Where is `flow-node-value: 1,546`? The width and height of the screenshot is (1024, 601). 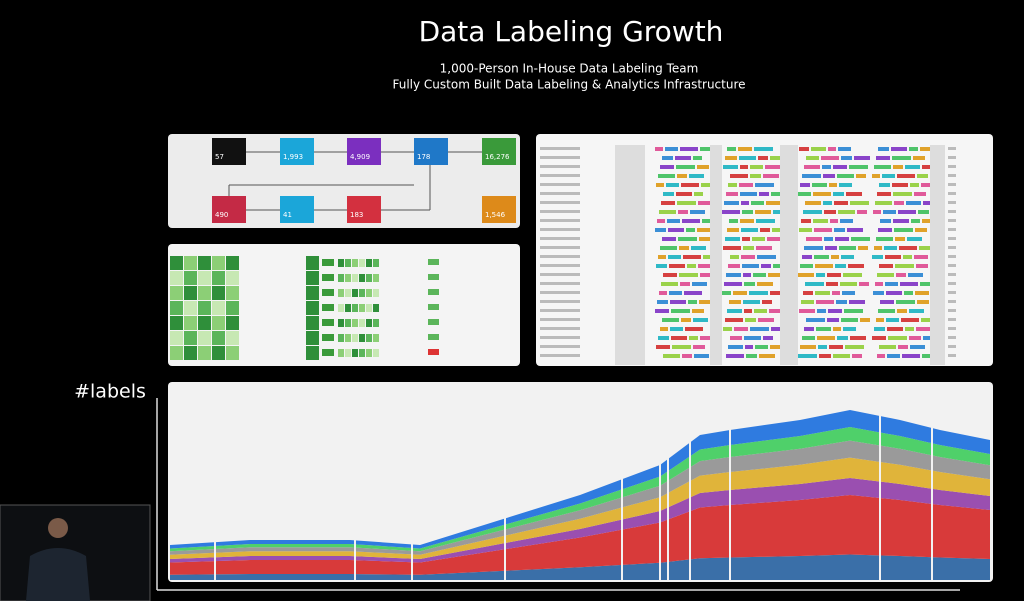
flow-node-value: 1,546 is located at coordinates (495, 215).